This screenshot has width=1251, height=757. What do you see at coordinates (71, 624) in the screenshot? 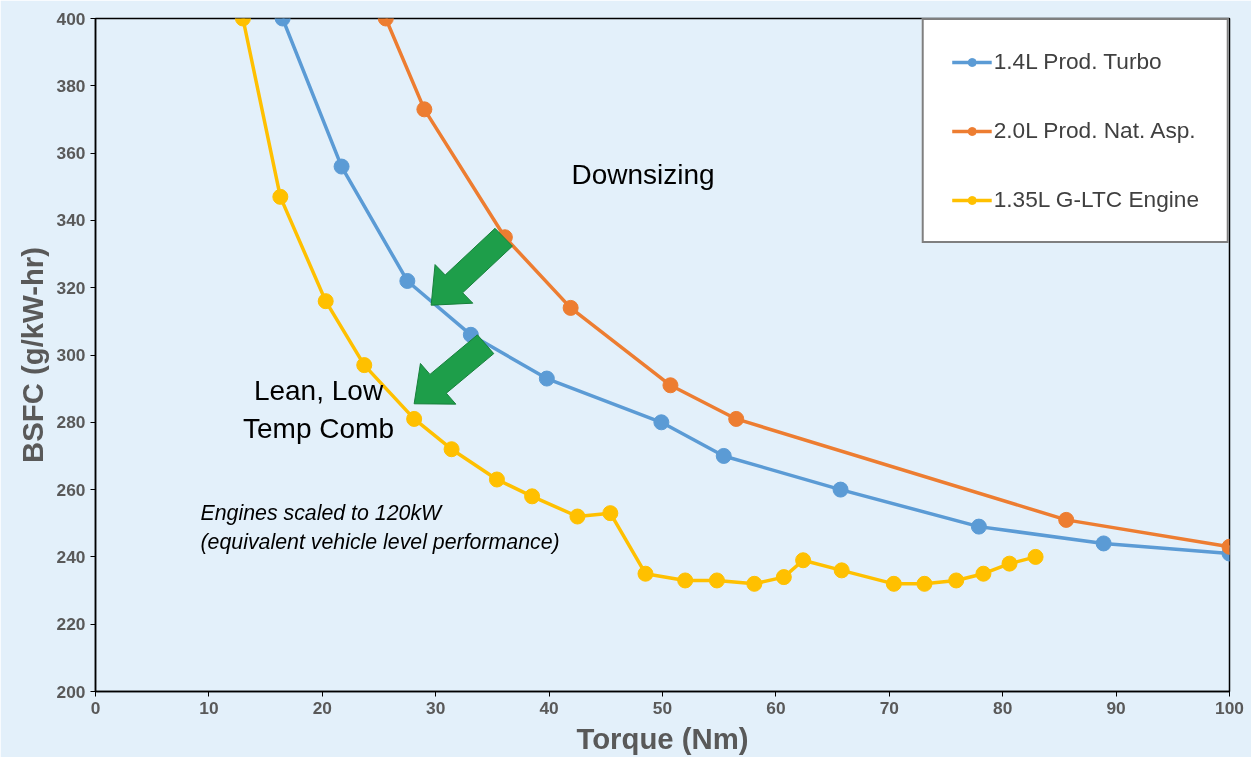
I see `y-tick-label: 220` at bounding box center [71, 624].